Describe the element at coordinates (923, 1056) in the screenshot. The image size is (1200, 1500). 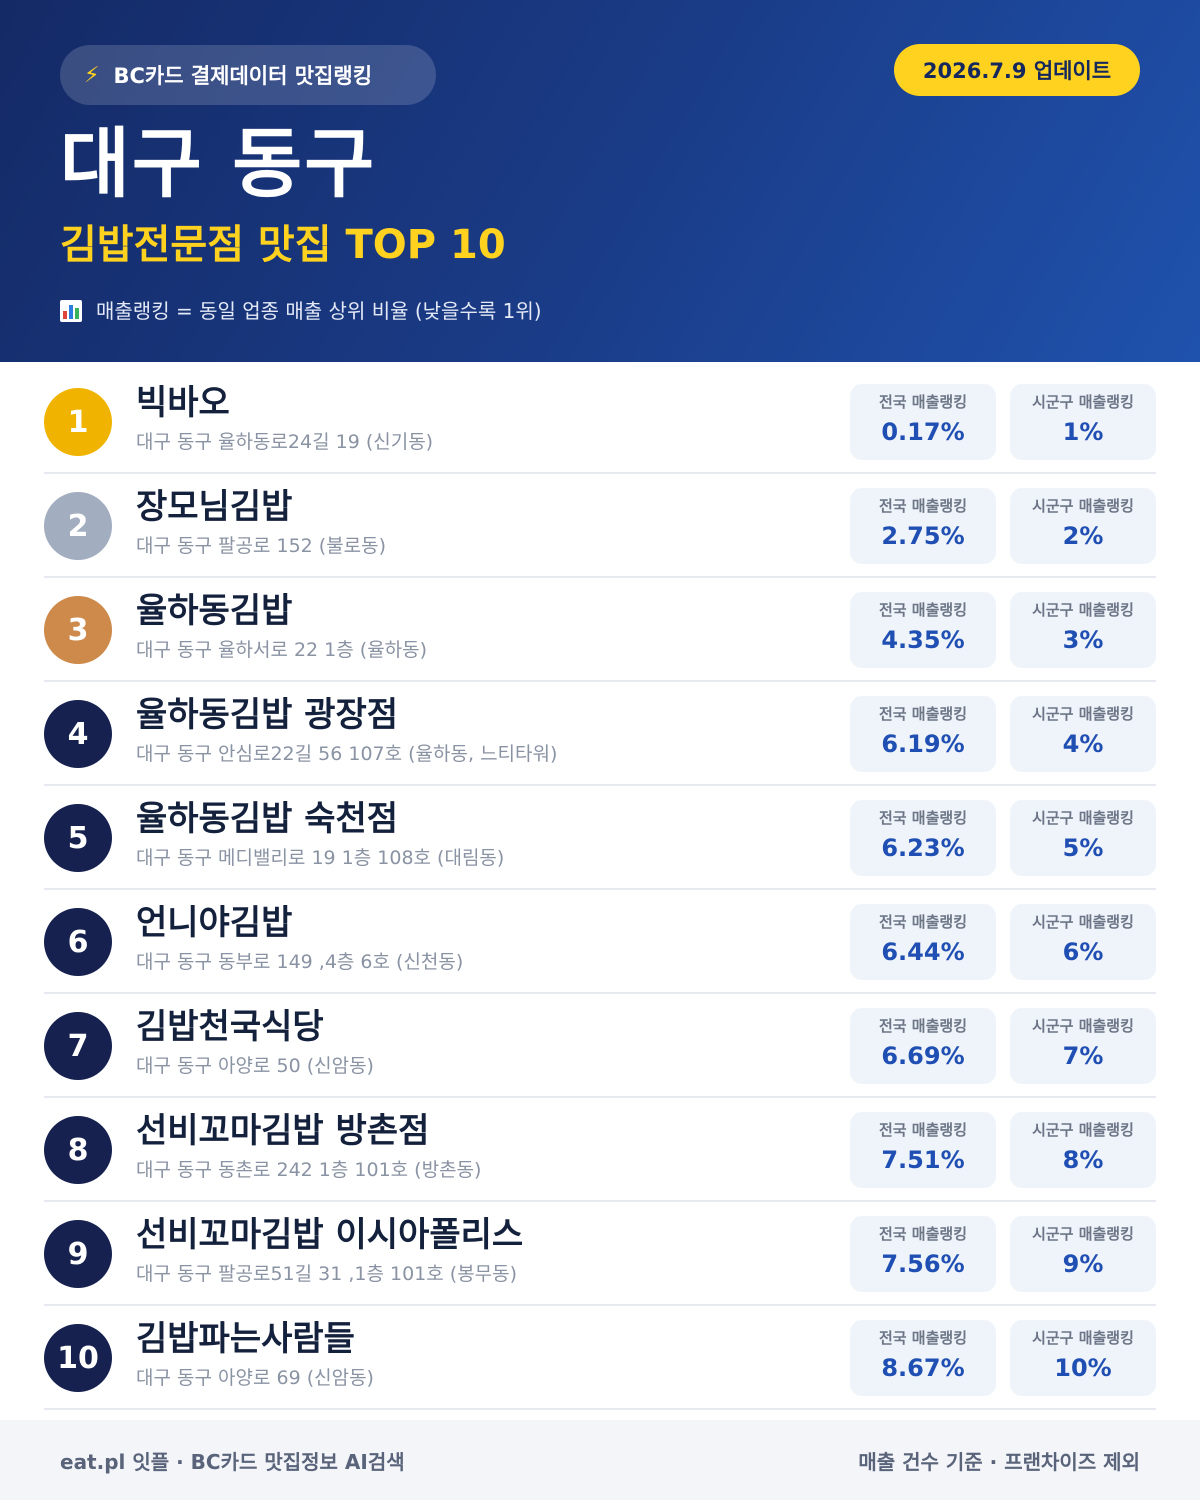
I see `national-rank-value: 6.69%` at that location.